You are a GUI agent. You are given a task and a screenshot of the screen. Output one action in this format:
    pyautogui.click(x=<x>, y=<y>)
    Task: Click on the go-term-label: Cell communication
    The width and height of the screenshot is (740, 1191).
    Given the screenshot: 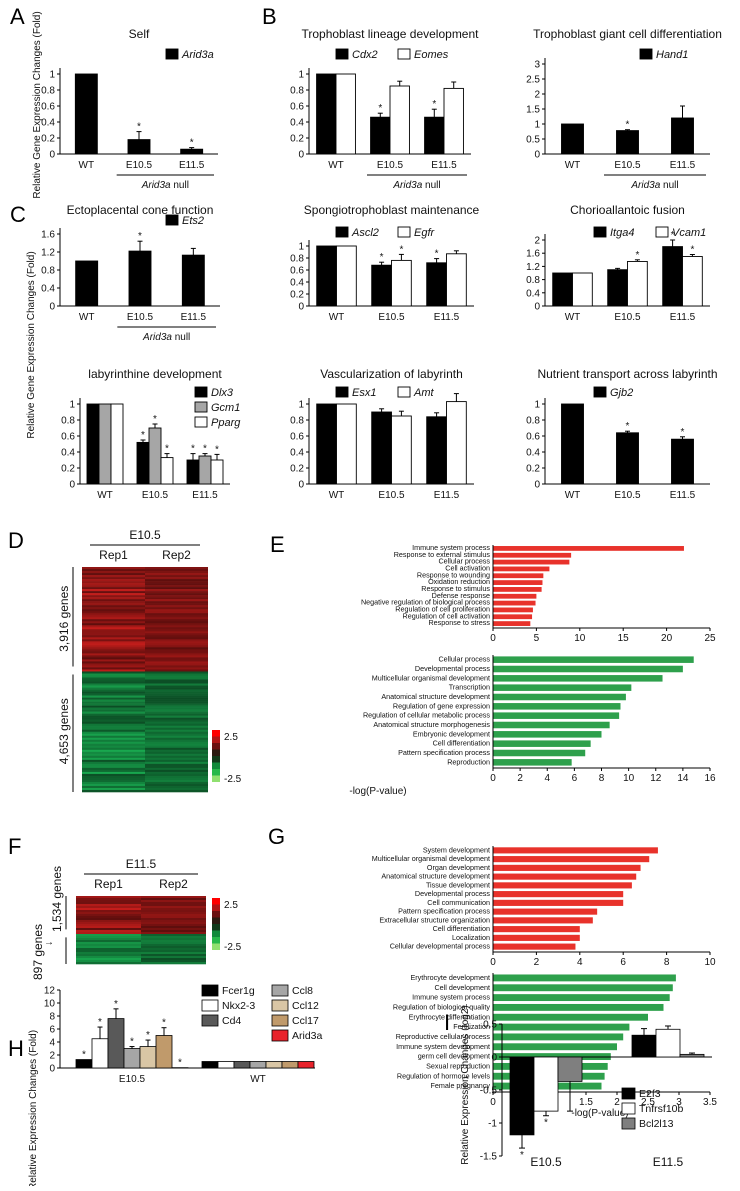 What is the action you would take?
    pyautogui.click(x=458, y=902)
    